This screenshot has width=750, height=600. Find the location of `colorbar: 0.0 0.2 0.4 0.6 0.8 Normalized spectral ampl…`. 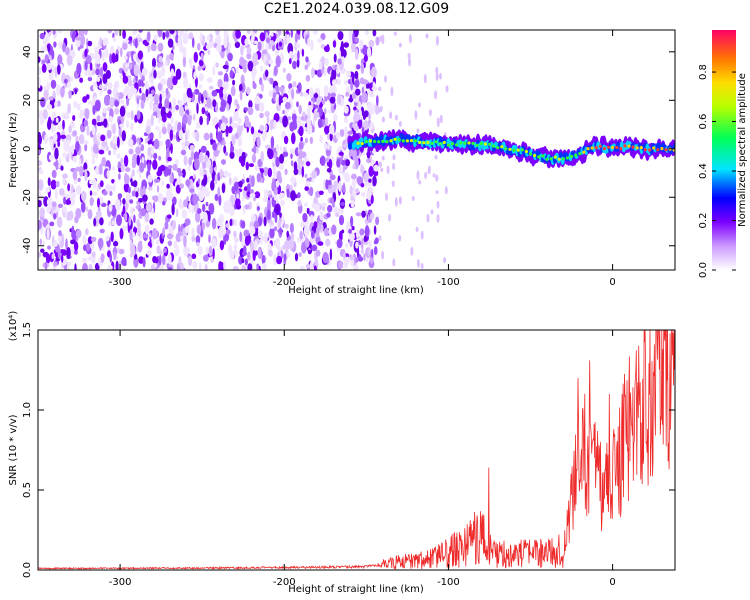

colorbar: 0.0 0.2 0.4 0.6 0.8 Normalized spectral ampl… is located at coordinates (723, 154).